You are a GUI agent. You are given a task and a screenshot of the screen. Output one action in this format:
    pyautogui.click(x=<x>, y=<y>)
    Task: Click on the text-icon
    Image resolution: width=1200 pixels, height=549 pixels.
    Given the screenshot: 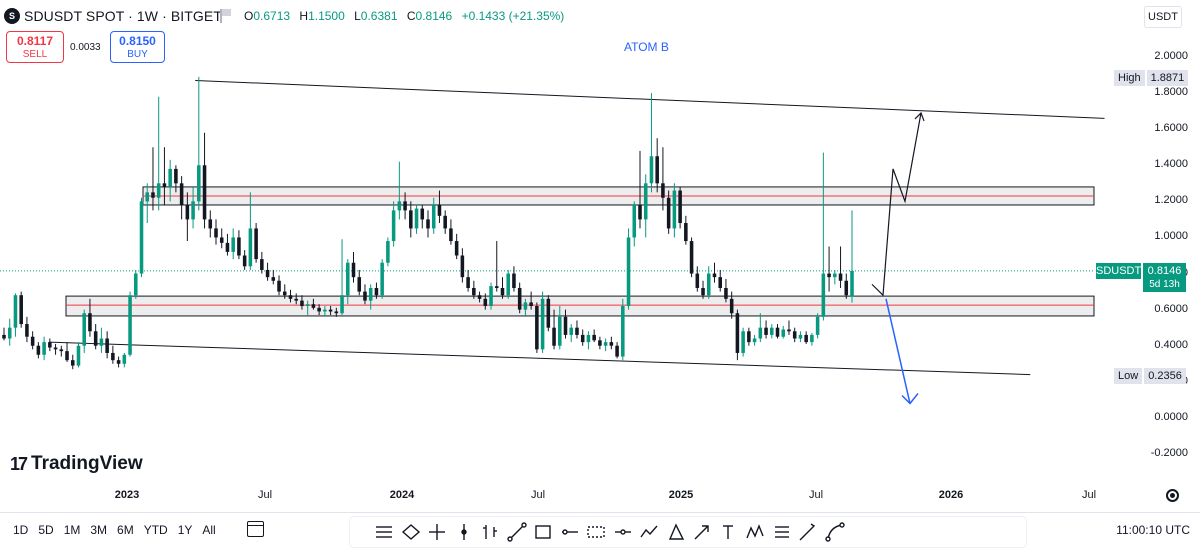 What is the action you would take?
    pyautogui.click(x=729, y=532)
    